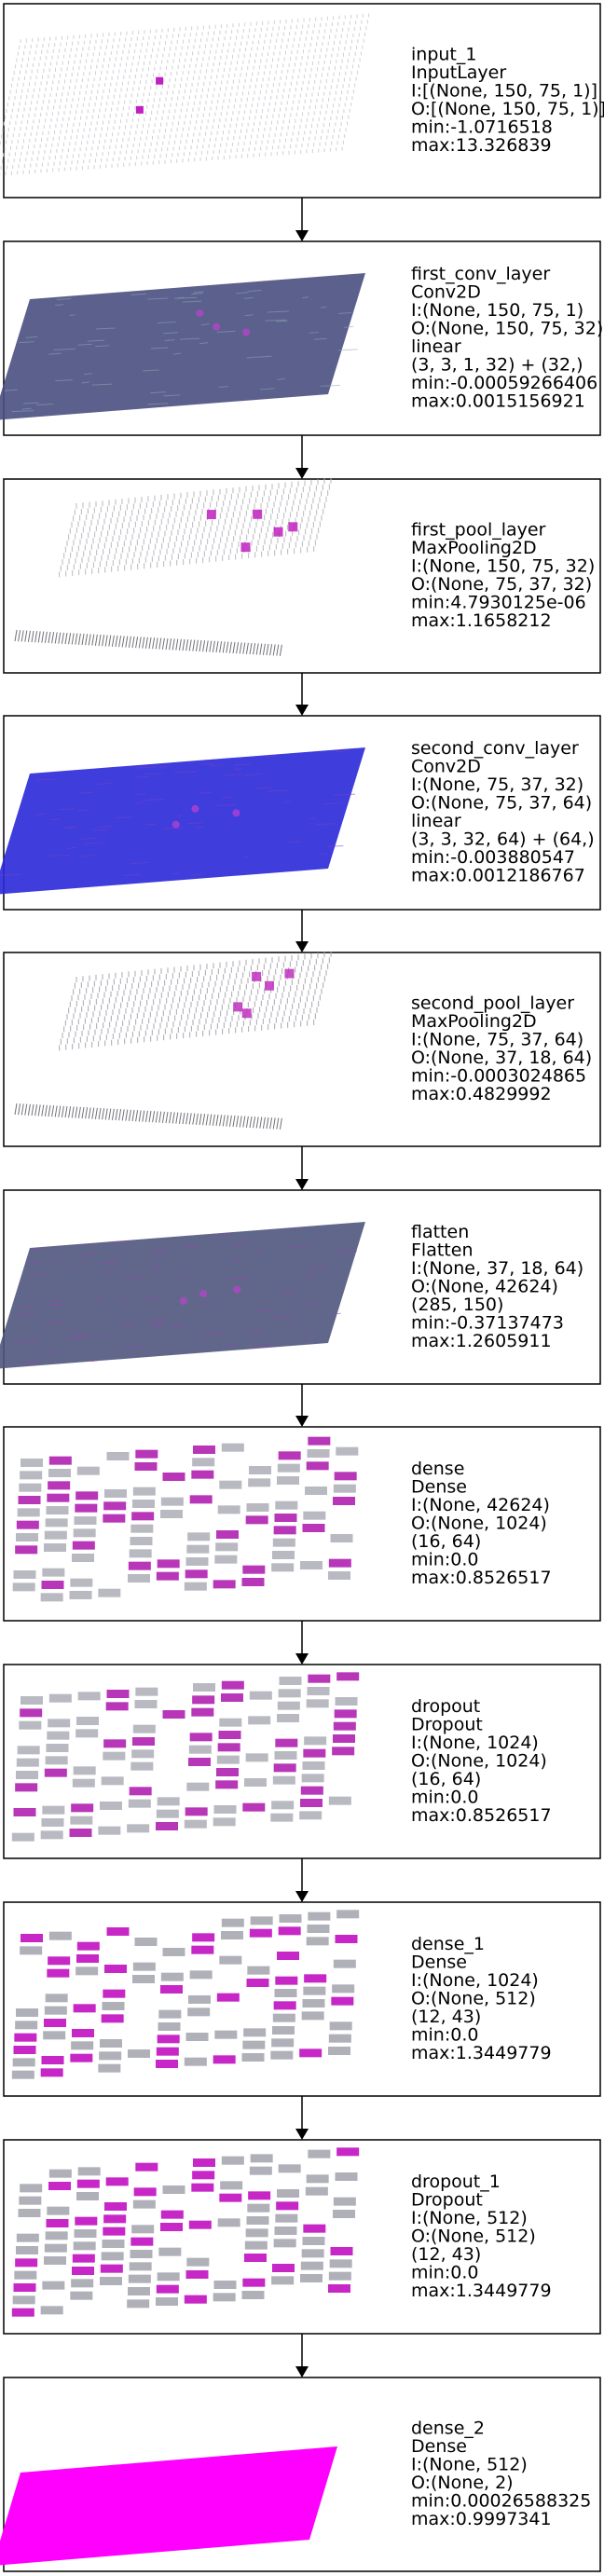  I want to click on activation-texture, so click(178, 813).